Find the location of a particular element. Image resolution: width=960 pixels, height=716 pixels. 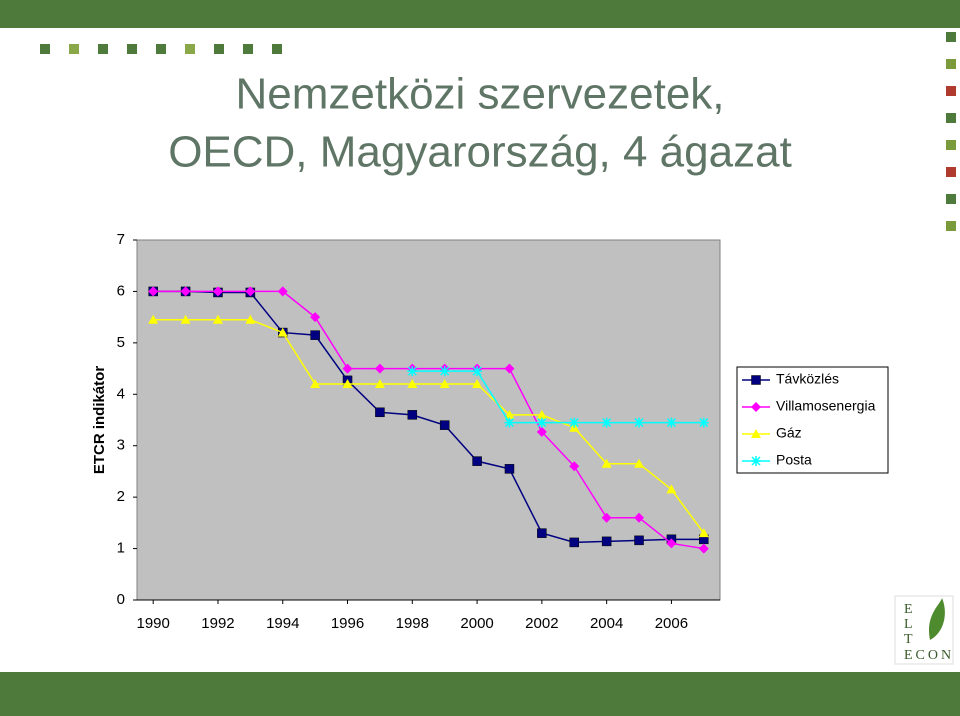

x-tick-label: 1990 is located at coordinates (153, 623).